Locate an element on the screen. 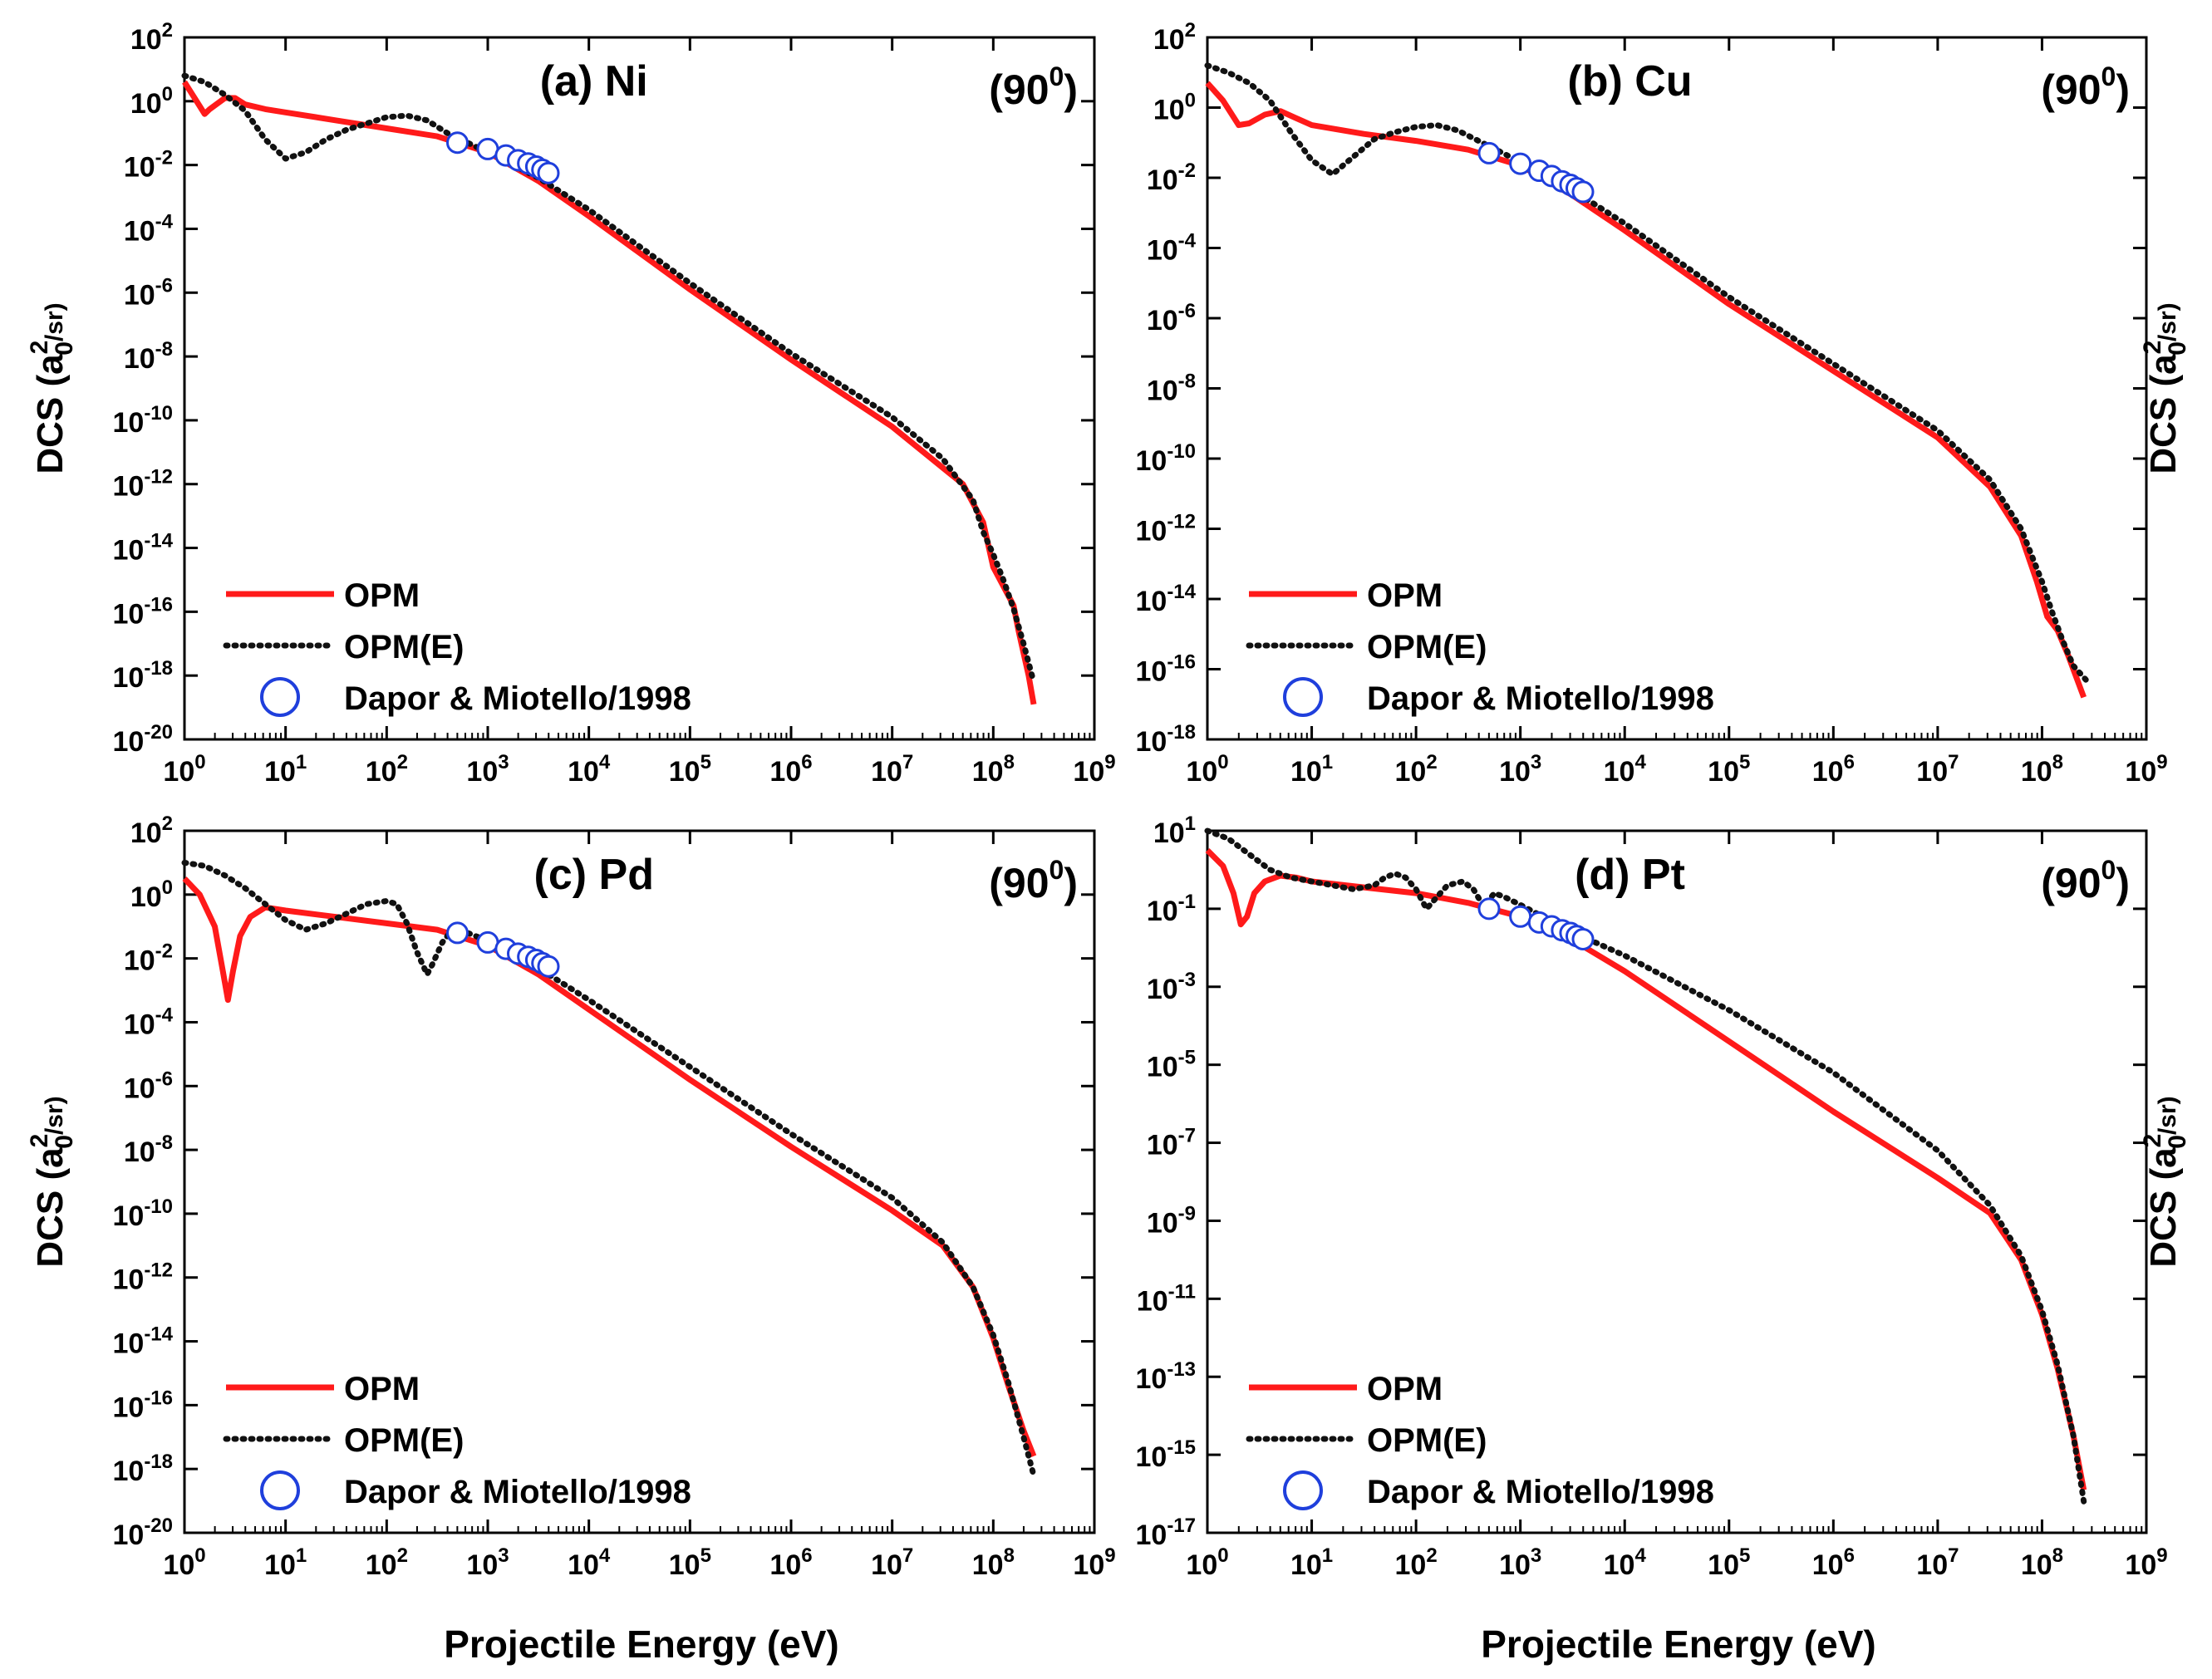 Image resolution: width=2212 pixels, height=1679 pixels. x-tick-label: 10⁰ is located at coordinates (184, 1562).